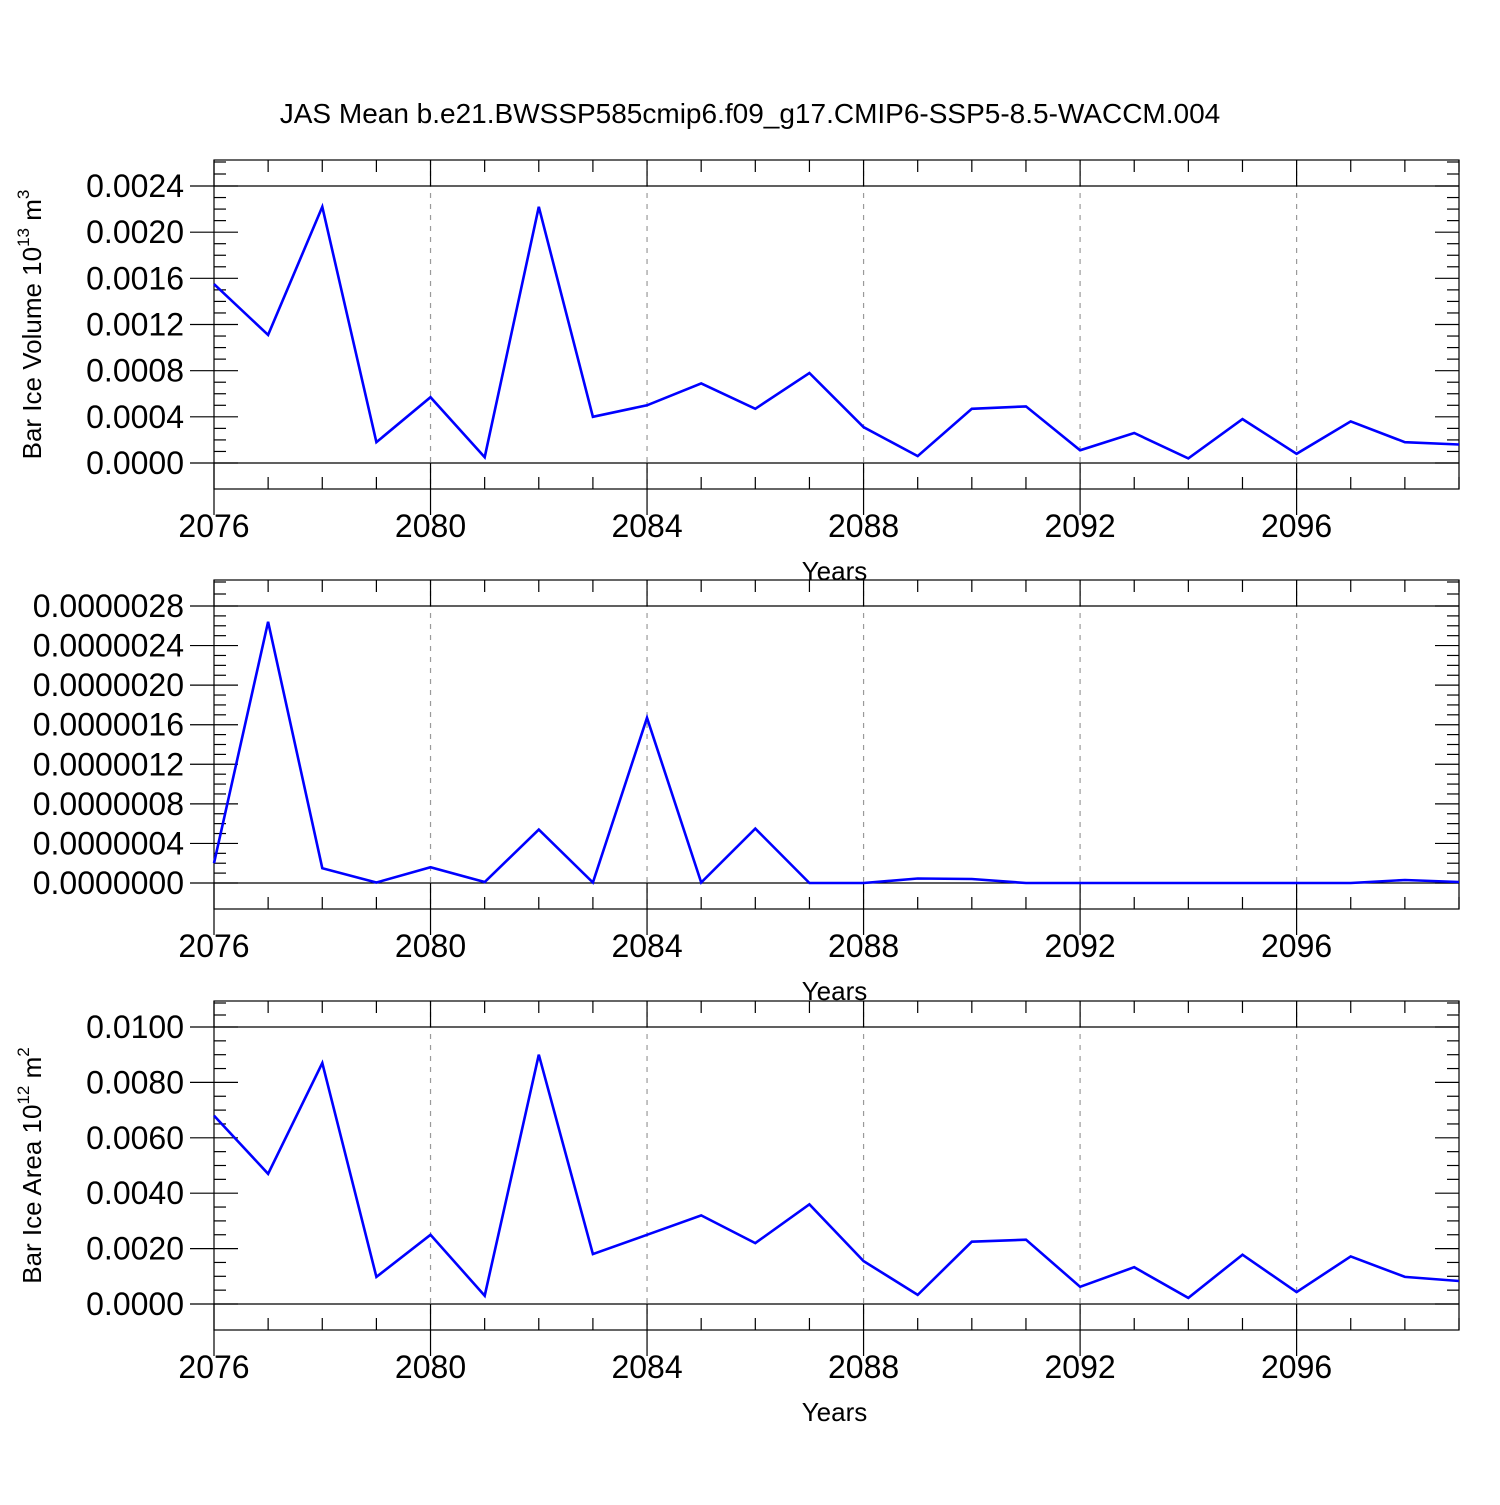 This screenshot has height=1505, width=1500. Describe the element at coordinates (135, 1082) in the screenshot. I see `y-tick-label: 0.0080` at that location.